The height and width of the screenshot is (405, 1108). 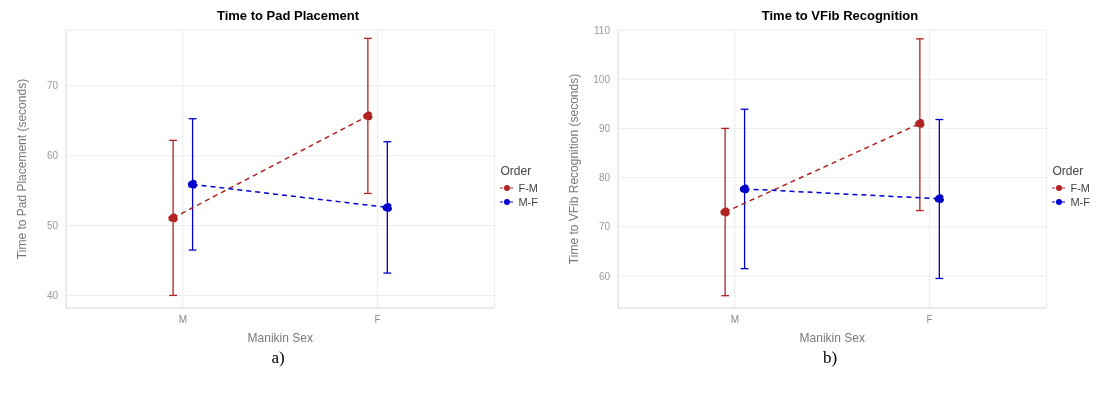 What do you see at coordinates (830, 358) in the screenshot?
I see `text: b)` at bounding box center [830, 358].